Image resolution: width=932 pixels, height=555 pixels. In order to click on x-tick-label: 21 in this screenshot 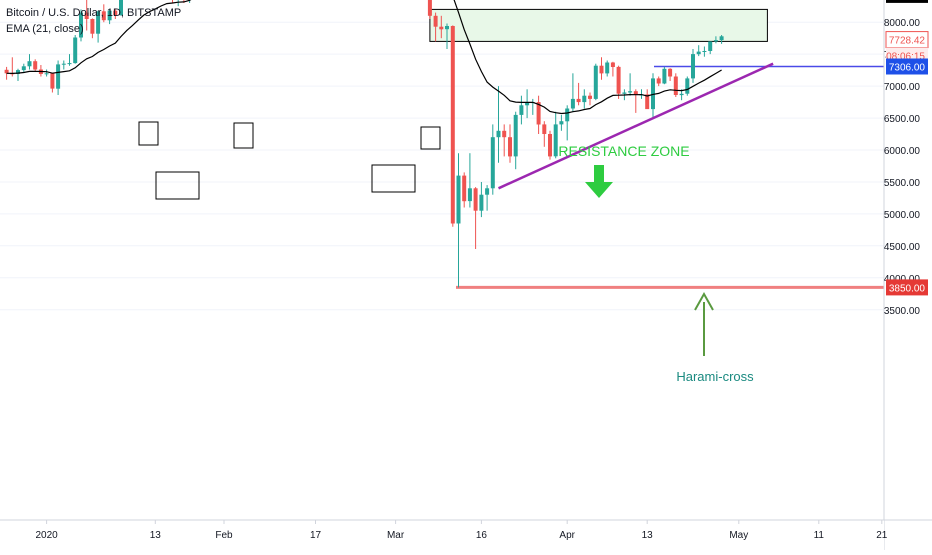, I will do `click(882, 535)`.